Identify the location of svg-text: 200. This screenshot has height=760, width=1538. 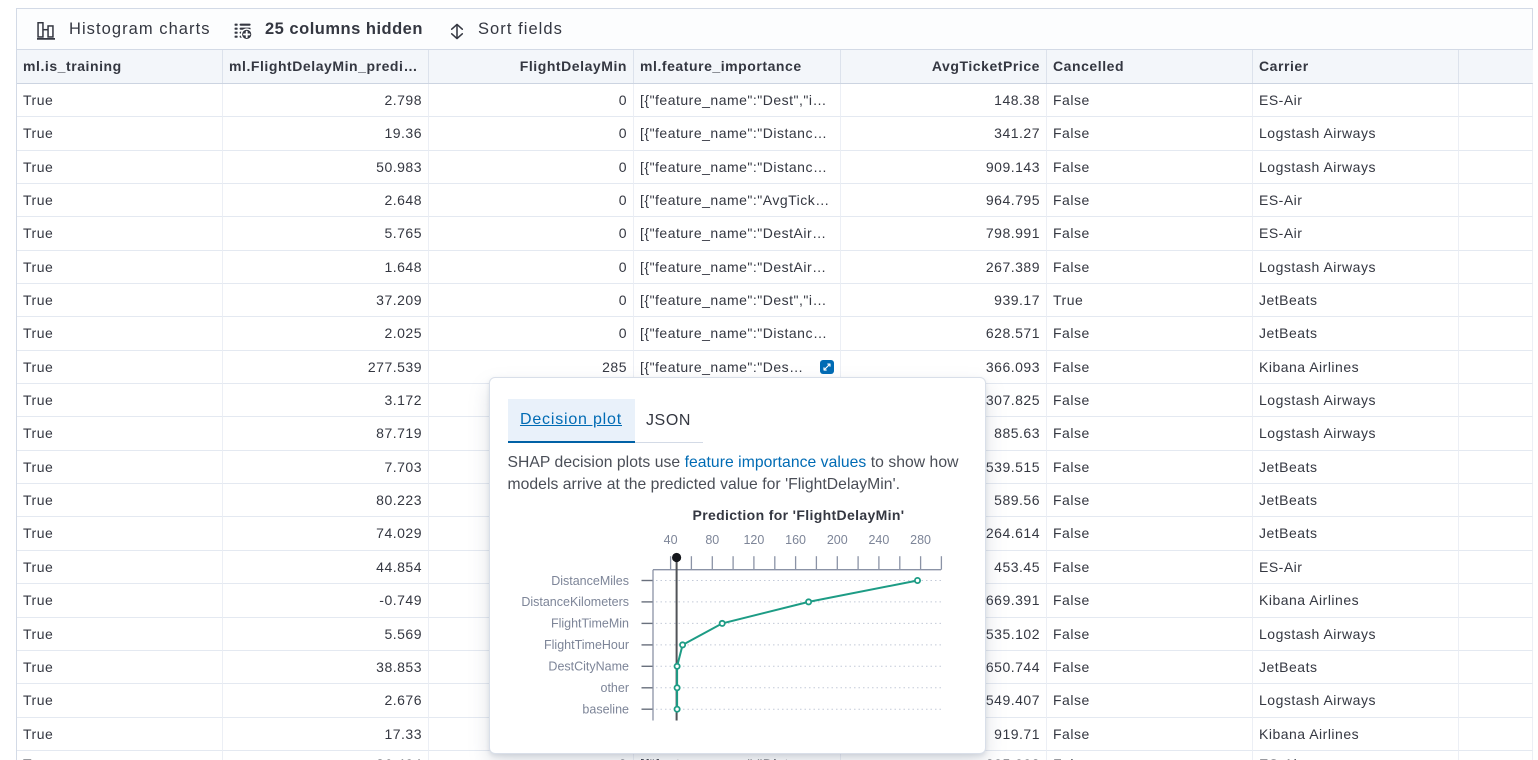
(837, 540).